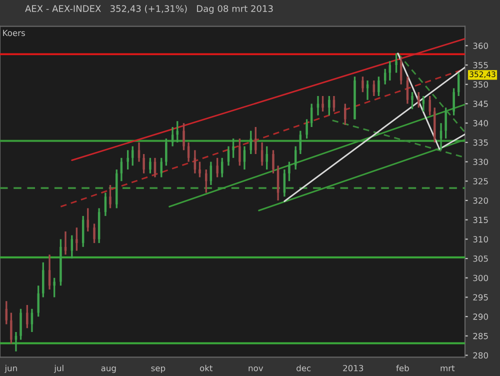 The width and height of the screenshot is (500, 376). Describe the element at coordinates (256, 369) in the screenshot. I see `x-tick-label: nov` at that location.